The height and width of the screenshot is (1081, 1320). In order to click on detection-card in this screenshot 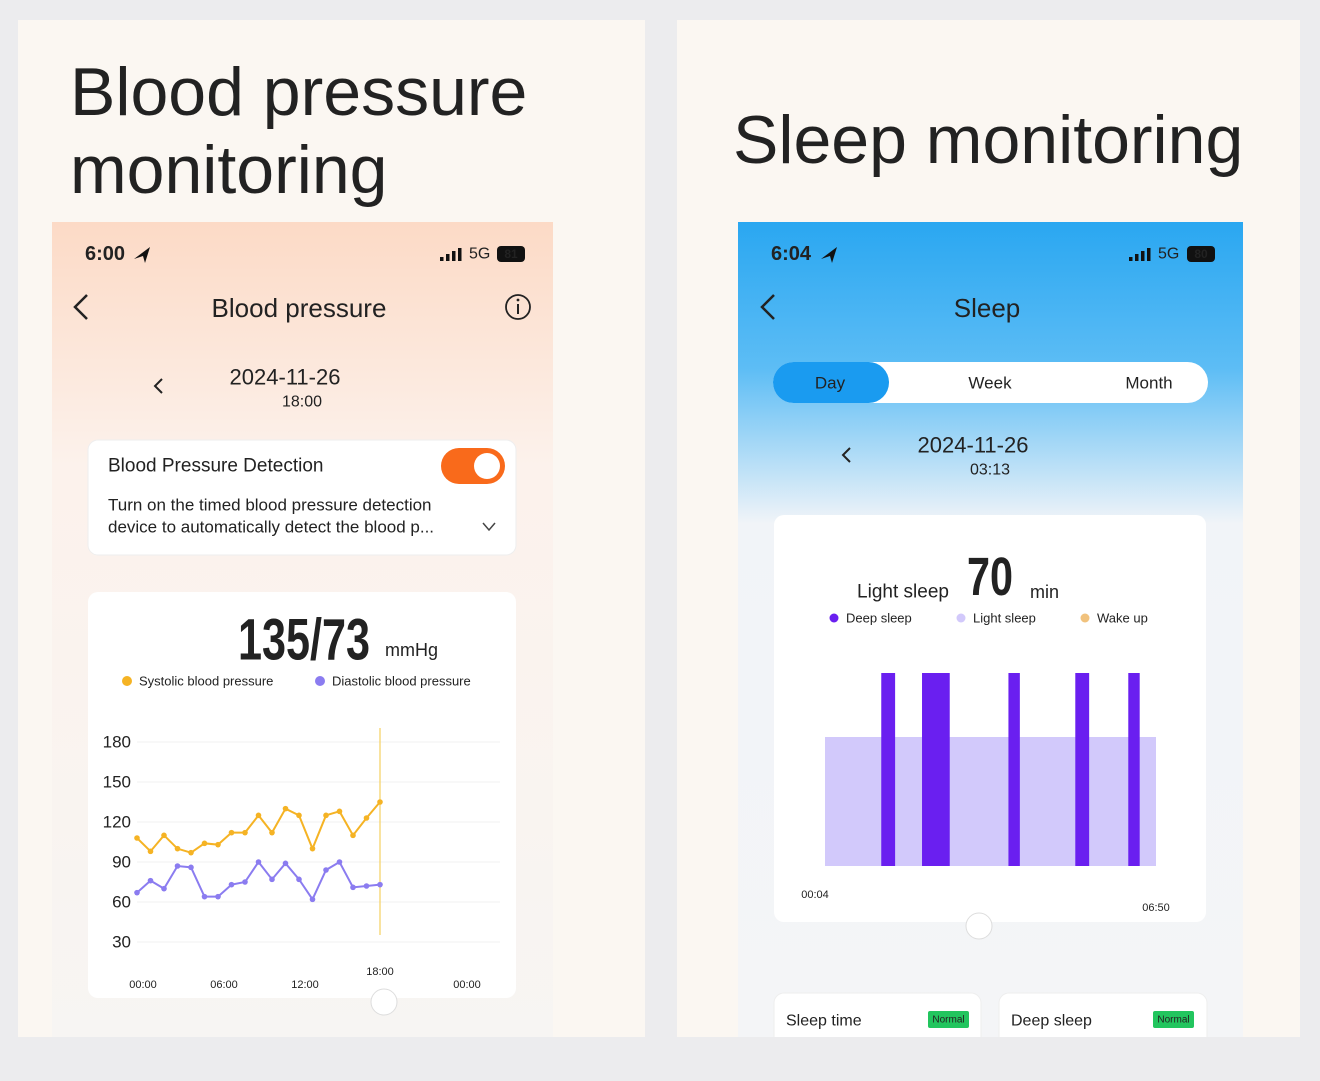, I will do `click(302, 497)`.